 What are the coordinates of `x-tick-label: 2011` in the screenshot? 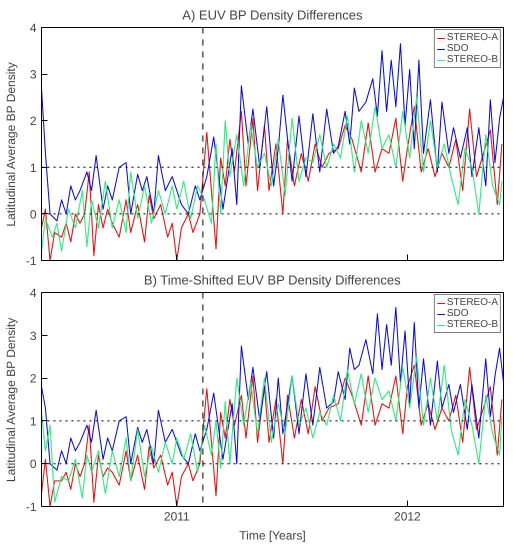 It's located at (177, 517).